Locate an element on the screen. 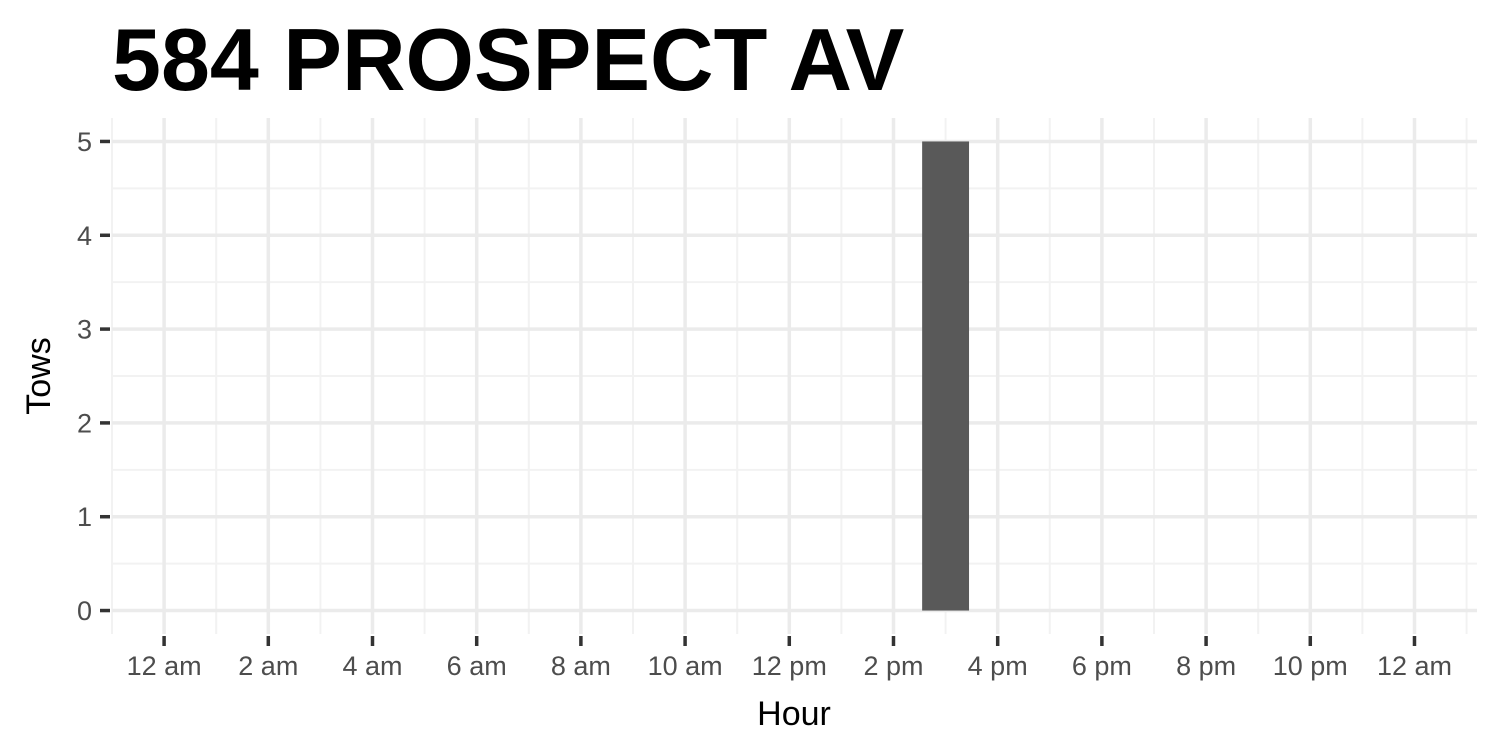 The image size is (1500, 750). y-axis: 0 1 2 3 4 5 is located at coordinates (93, 376).